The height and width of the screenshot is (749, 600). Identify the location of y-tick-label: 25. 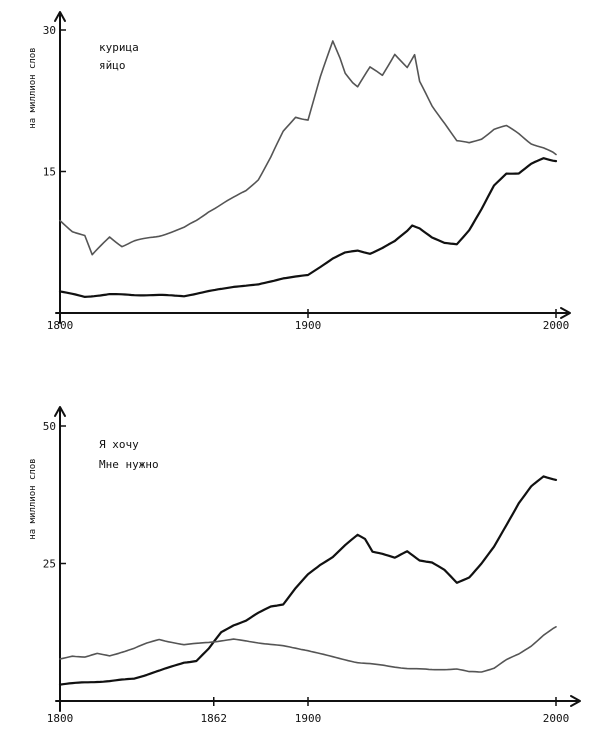
(49, 564).